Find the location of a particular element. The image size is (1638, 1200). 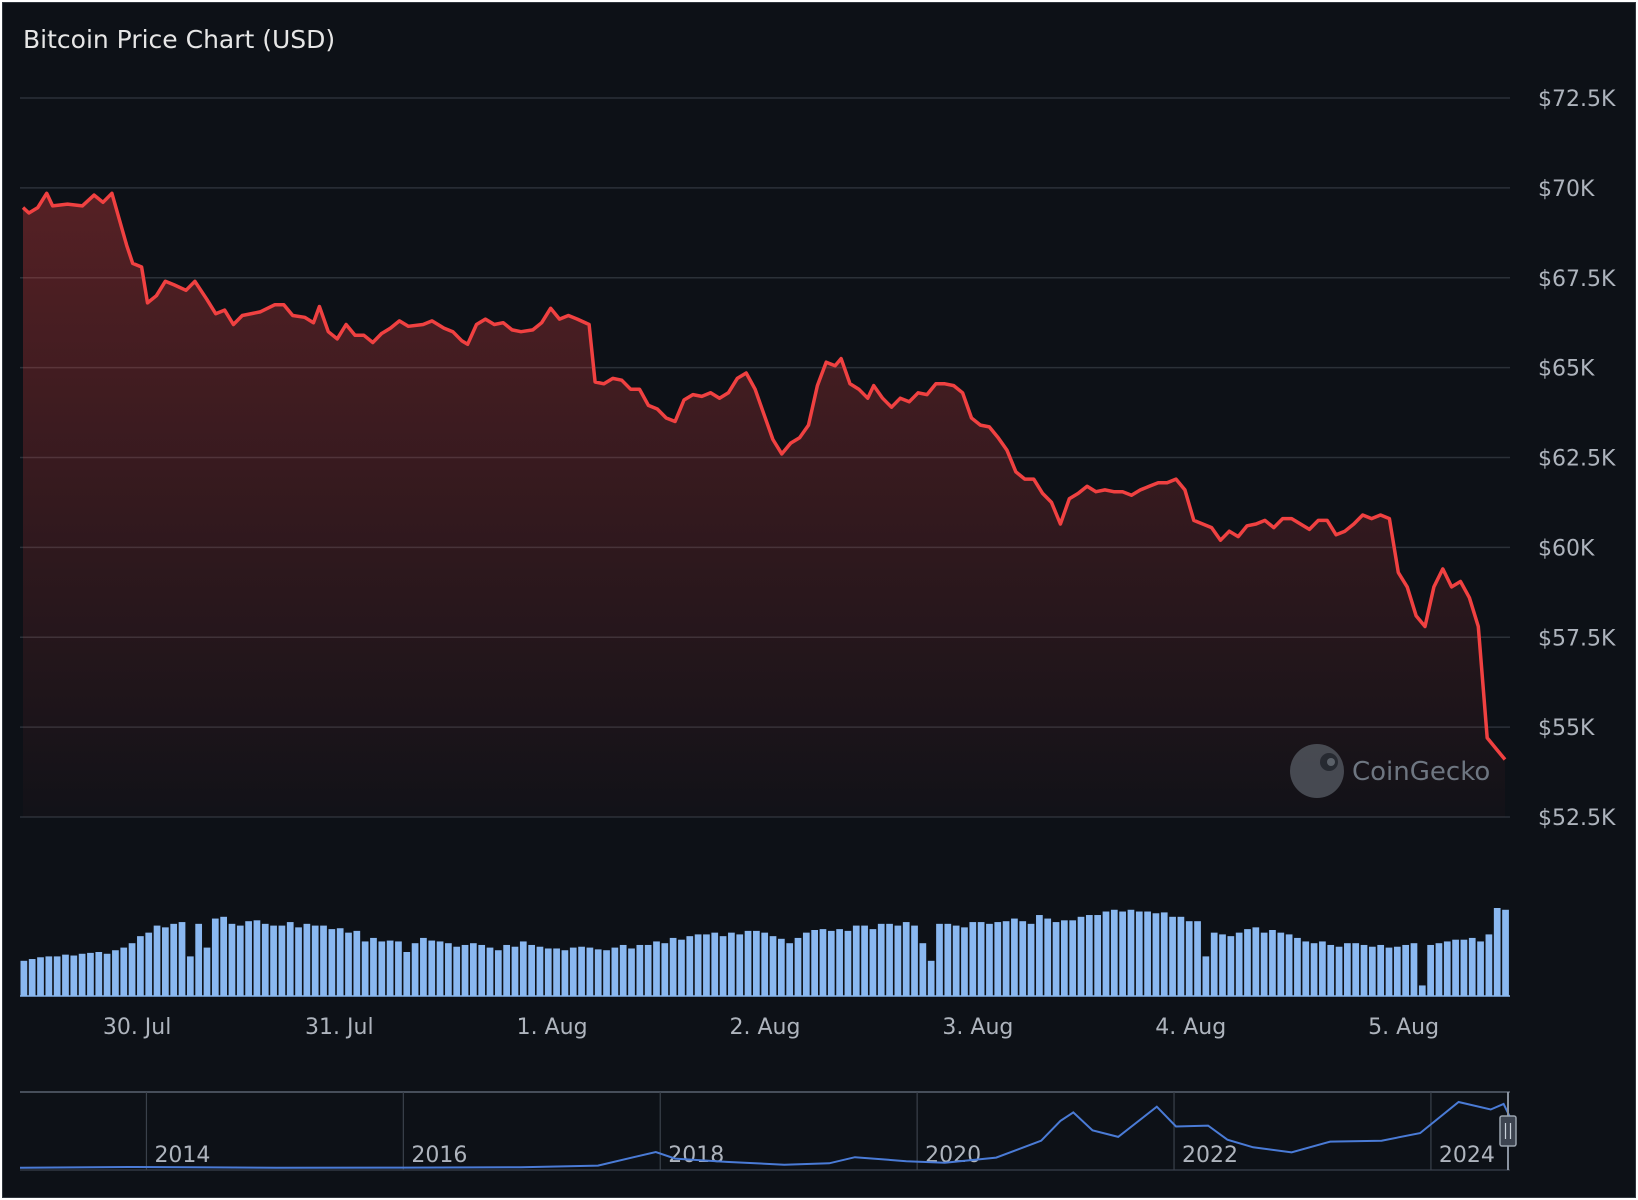

x-tick-label: 1. Aug is located at coordinates (552, 1027).